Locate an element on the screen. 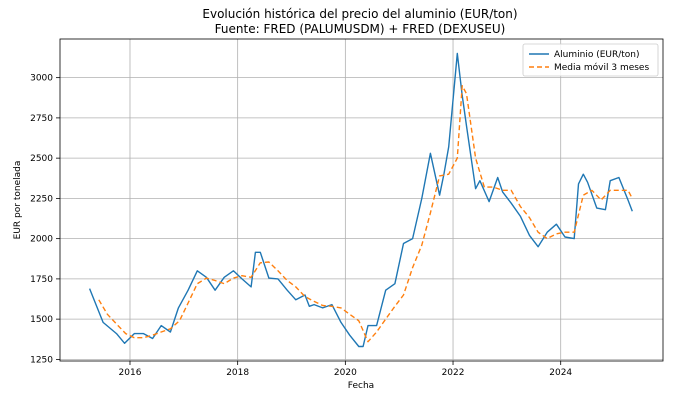 The width and height of the screenshot is (688, 400). x-axis-ticks: 2016 2018 2020 2022 2024 is located at coordinates (345, 369).